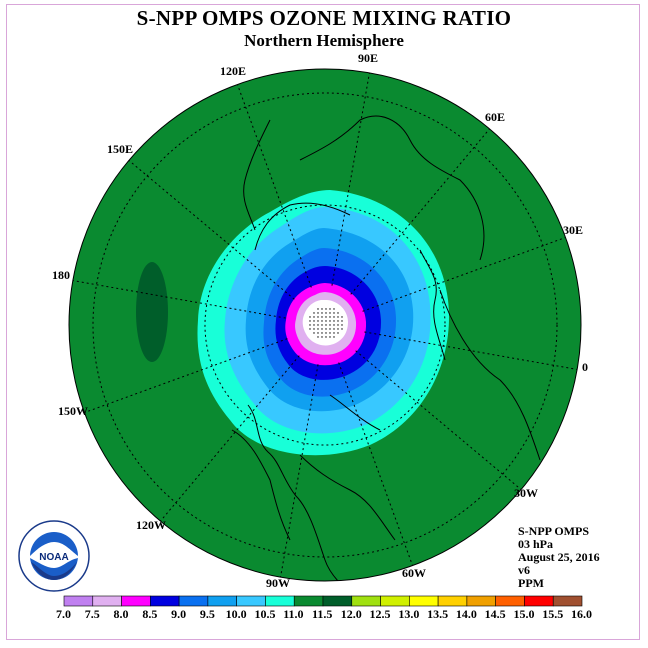  I want to click on lon-label-90w: 90W, so click(278, 583).